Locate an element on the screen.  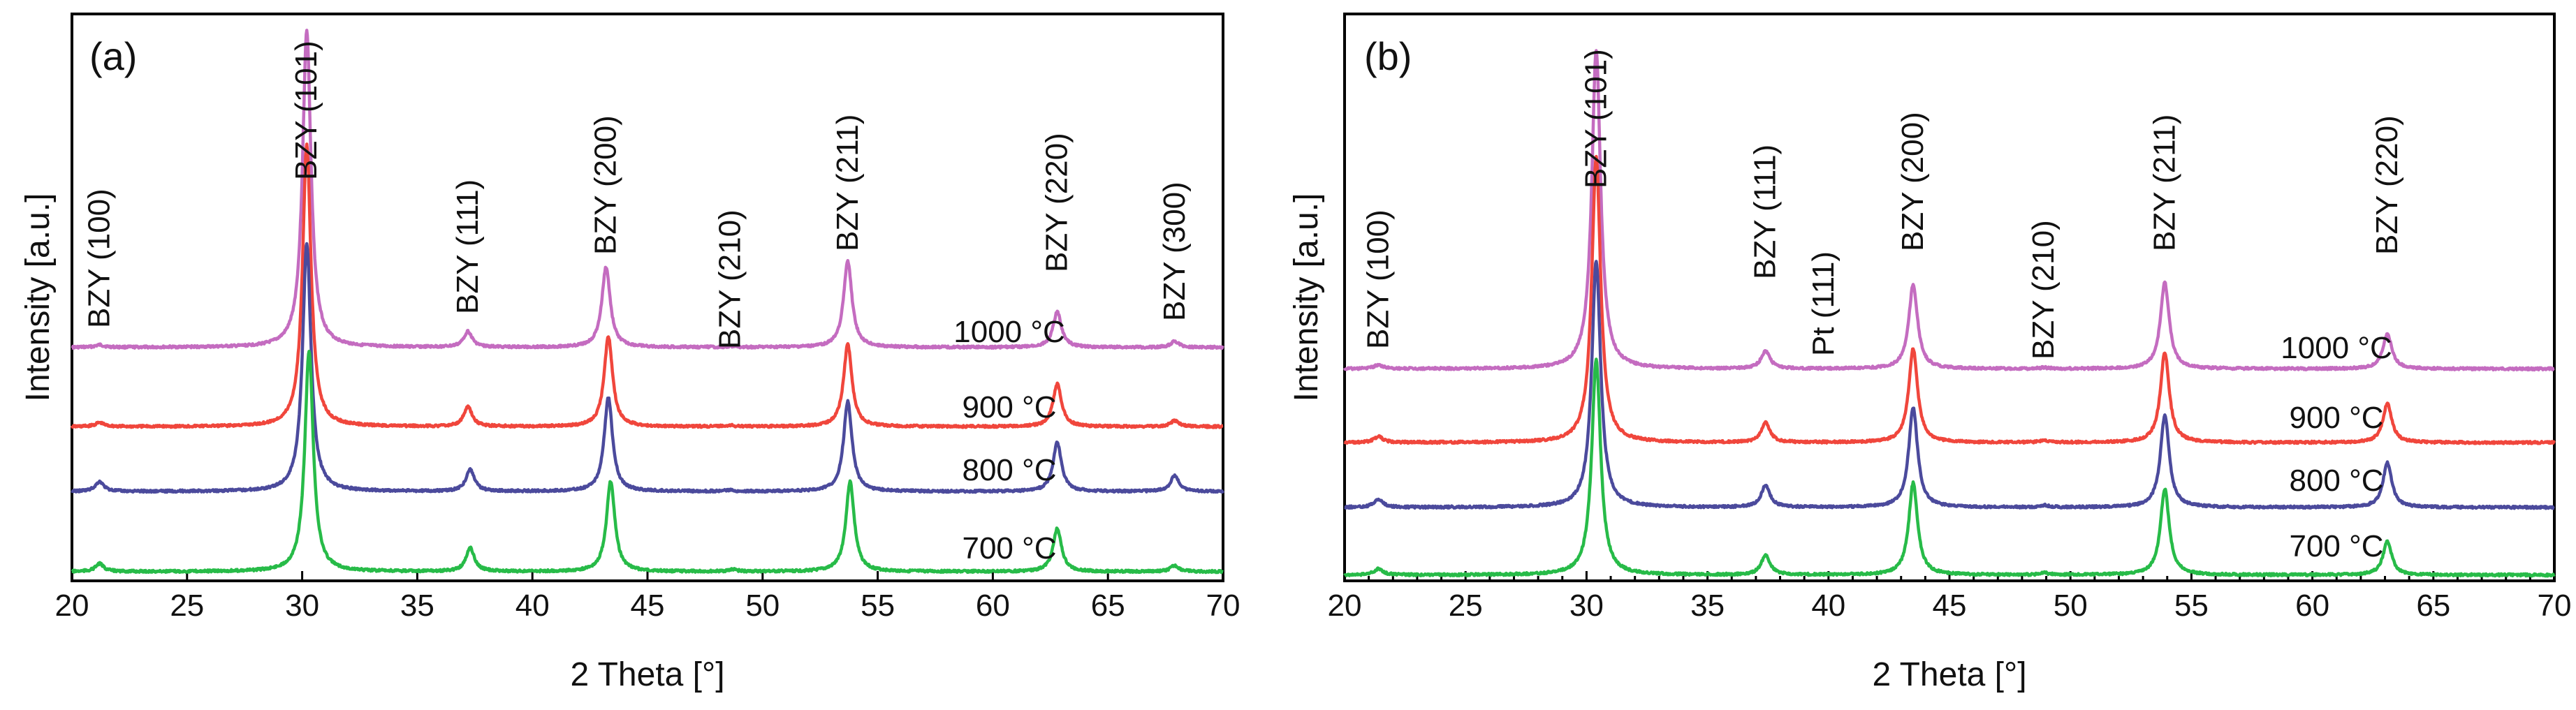
panel-a-temperature-labels: 1000 °C 900 °C 800 °C 700 °C is located at coordinates (1008, 440).